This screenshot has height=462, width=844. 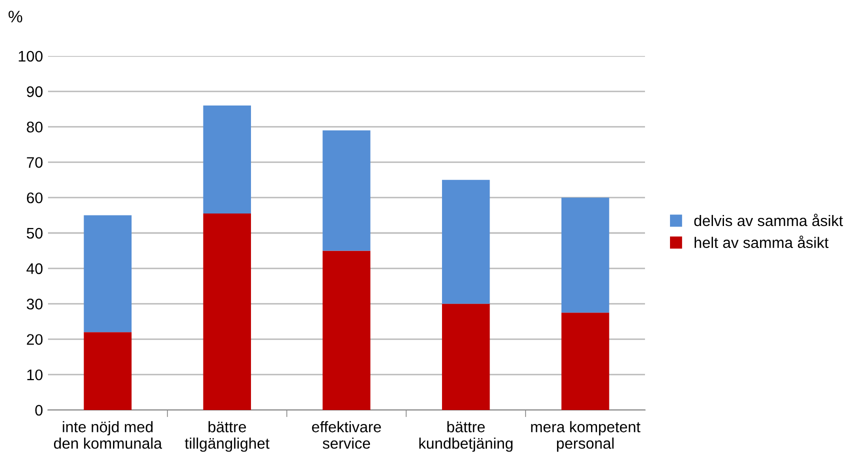 I want to click on y-tick-label: 50, so click(x=34, y=233).